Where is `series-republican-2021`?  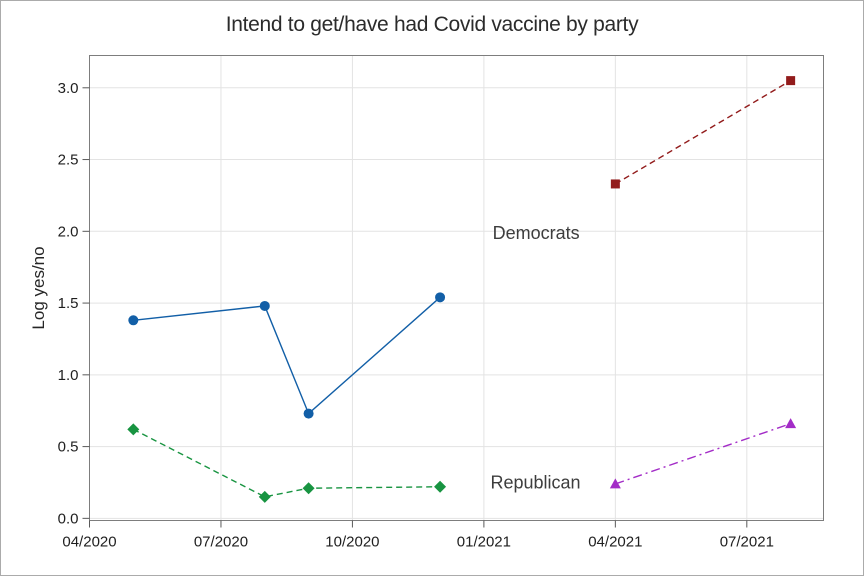 series-republican-2021 is located at coordinates (703, 453).